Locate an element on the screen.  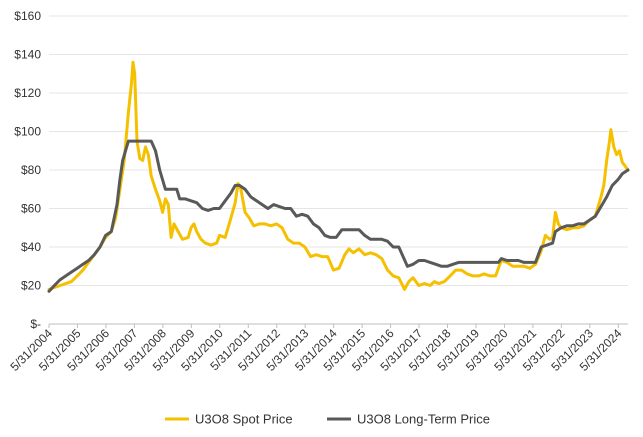
y-tick-label: $60 is located at coordinates (31, 209).